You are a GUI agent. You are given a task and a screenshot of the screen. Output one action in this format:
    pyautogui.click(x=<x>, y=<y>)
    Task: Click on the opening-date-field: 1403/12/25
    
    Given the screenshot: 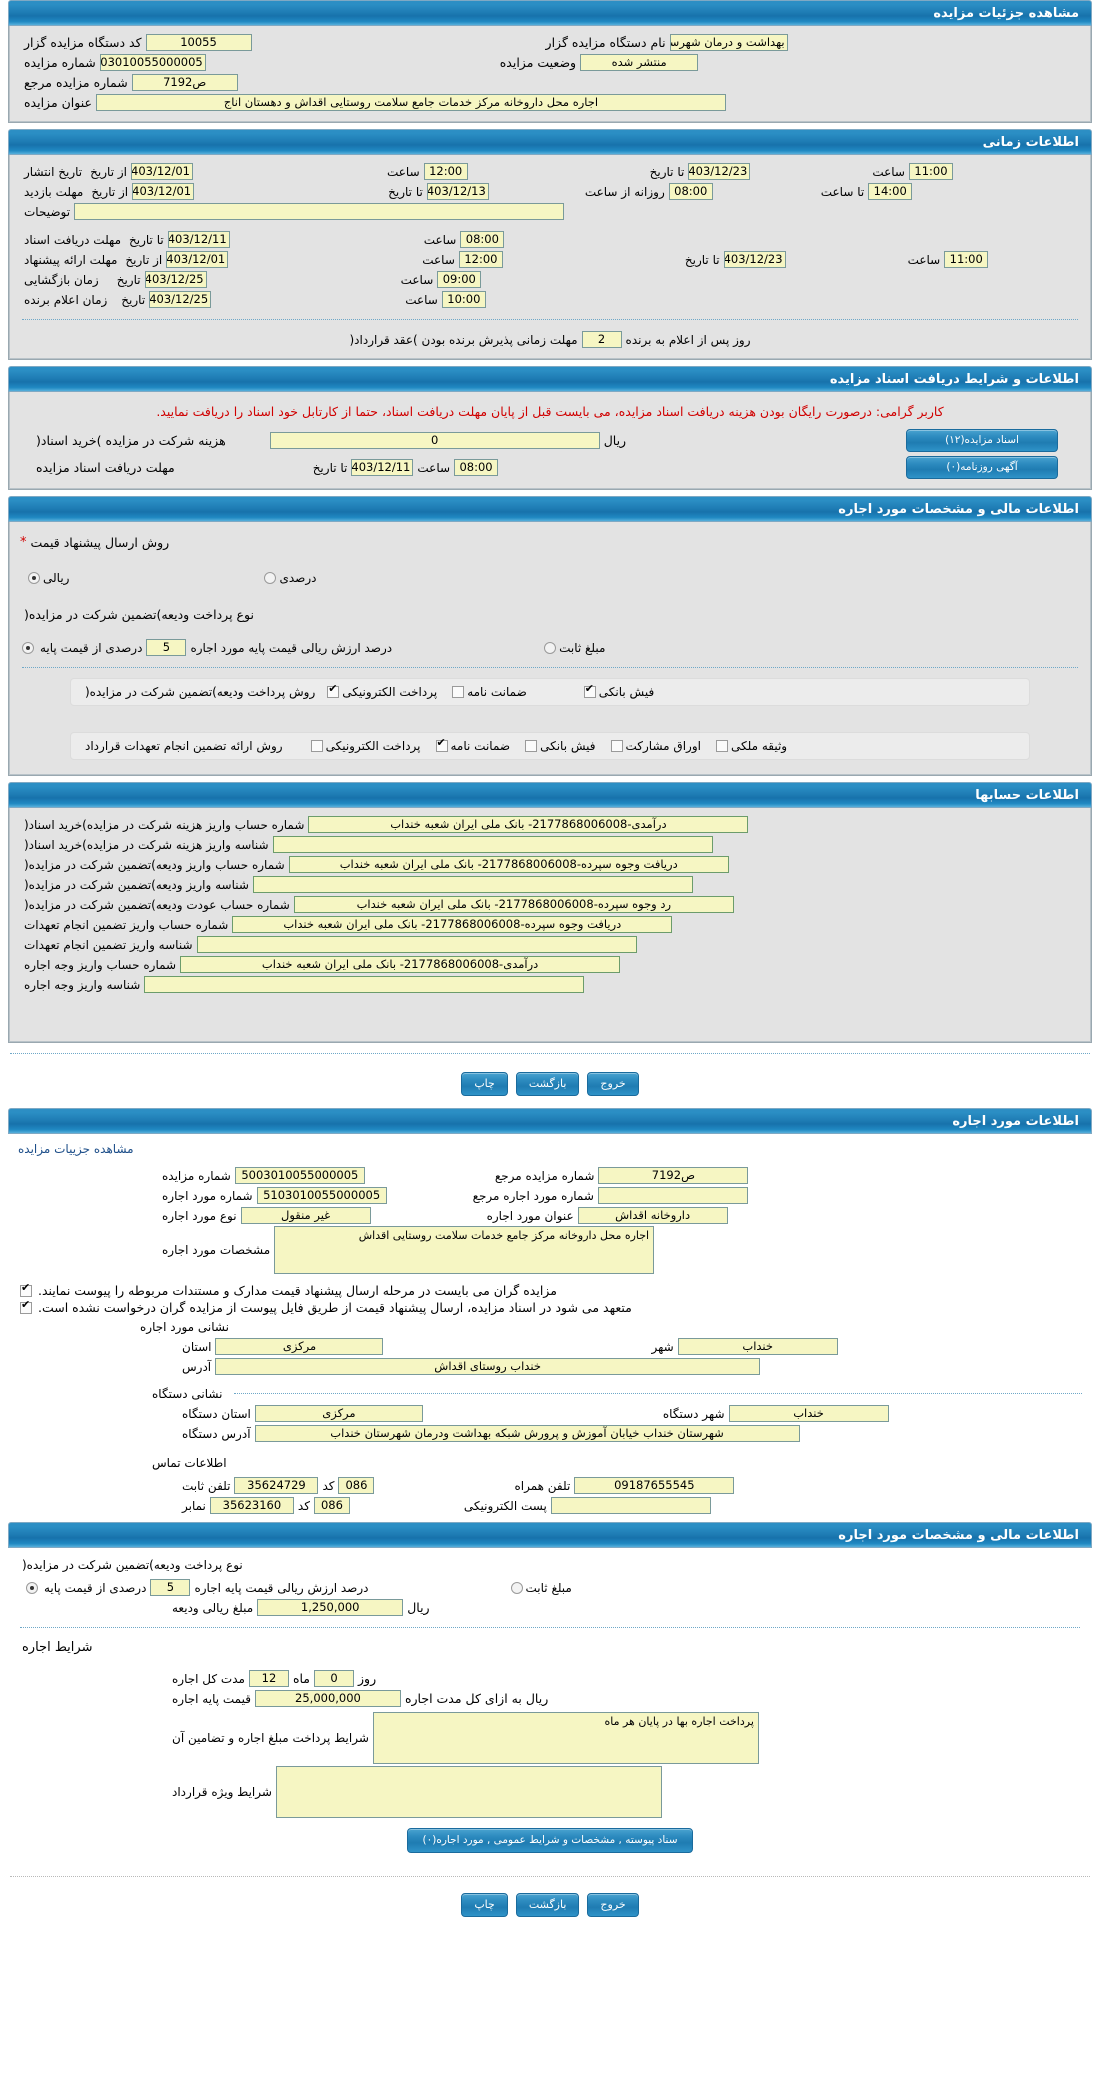 What is the action you would take?
    pyautogui.click(x=175, y=279)
    